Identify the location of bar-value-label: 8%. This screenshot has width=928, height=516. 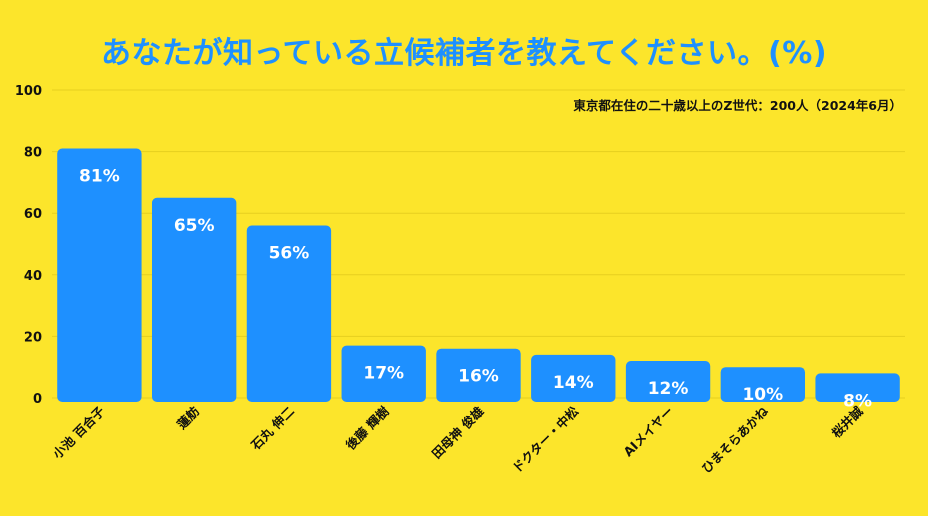
(857, 401).